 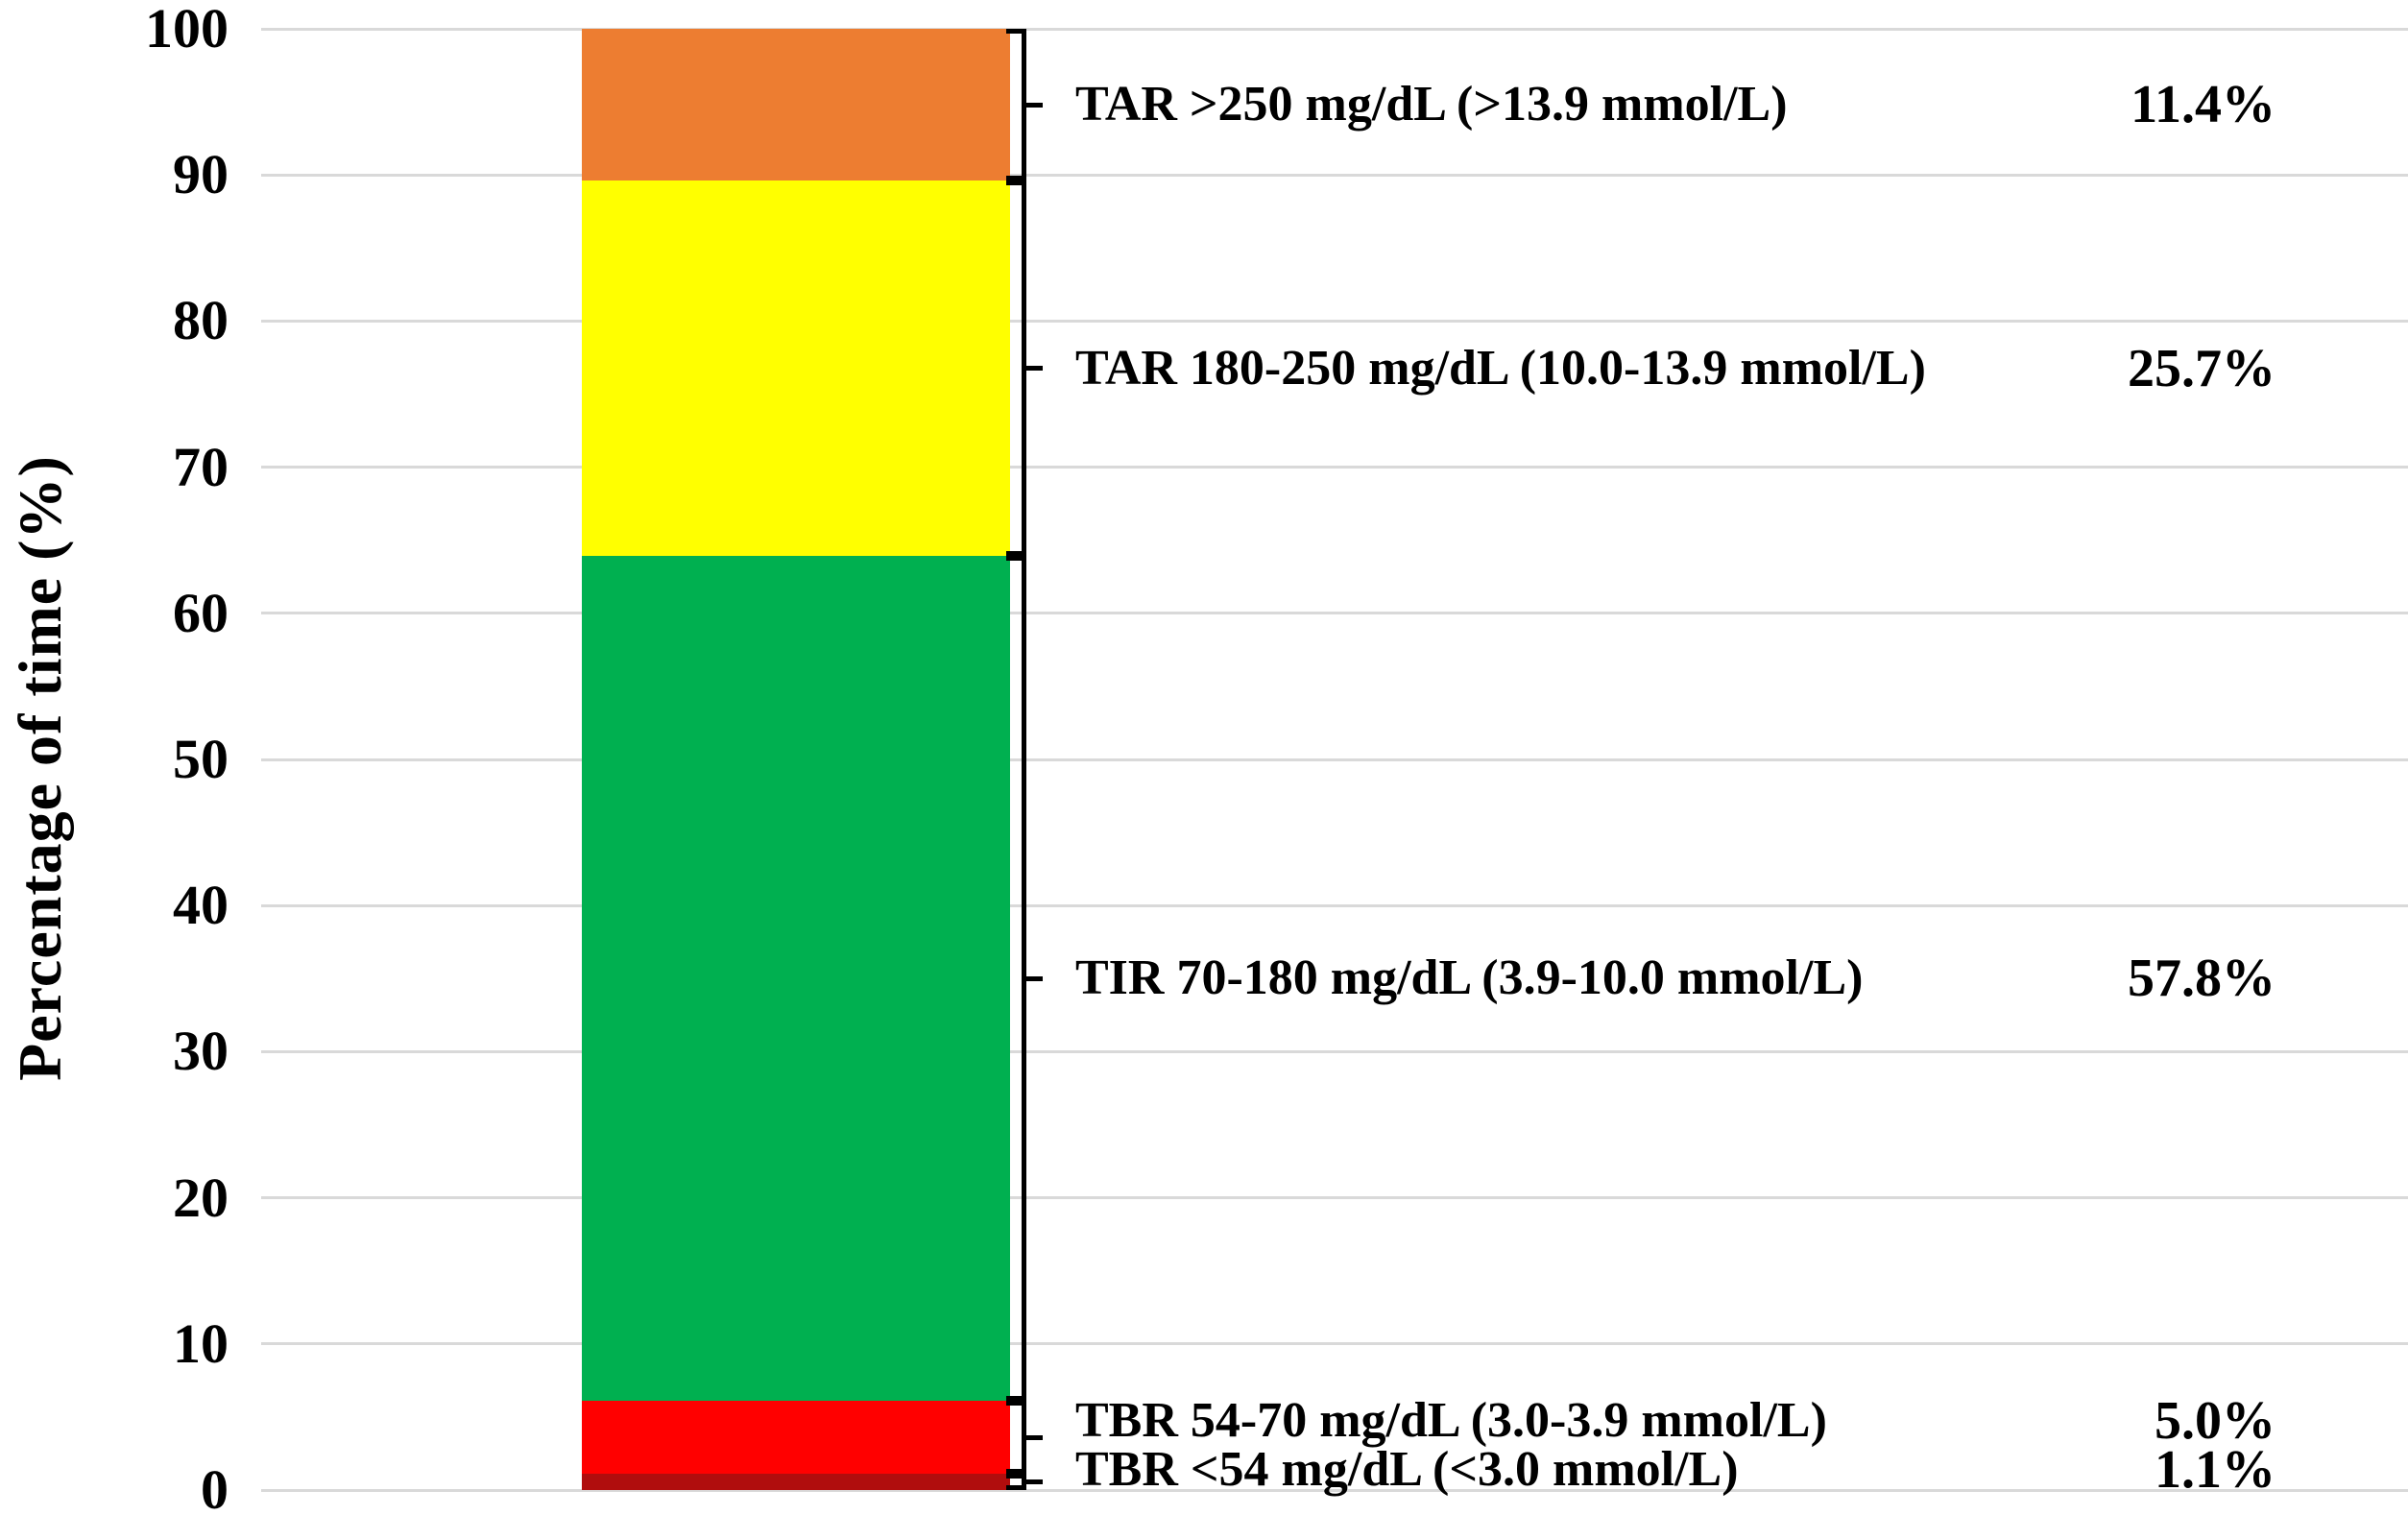 I want to click on bracket-mid-tick-tar-gt250, so click(x=1034, y=105).